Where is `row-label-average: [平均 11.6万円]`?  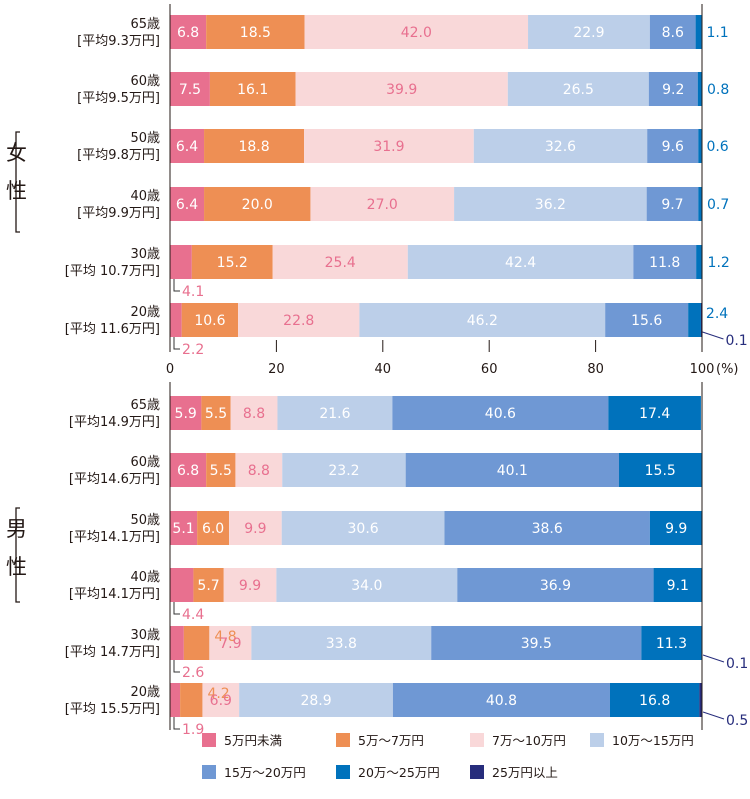
row-label-average: [平均 11.6万円] is located at coordinates (112, 329).